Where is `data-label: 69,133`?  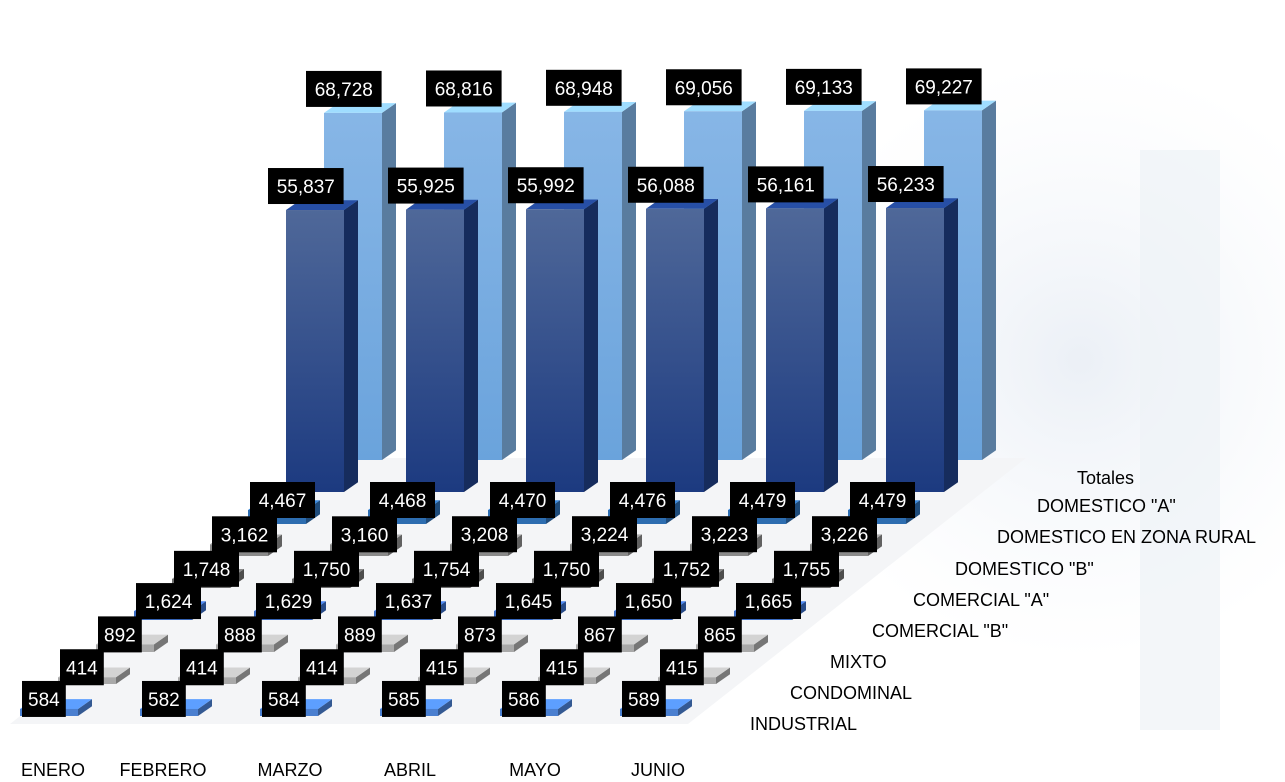 data-label: 69,133 is located at coordinates (824, 86).